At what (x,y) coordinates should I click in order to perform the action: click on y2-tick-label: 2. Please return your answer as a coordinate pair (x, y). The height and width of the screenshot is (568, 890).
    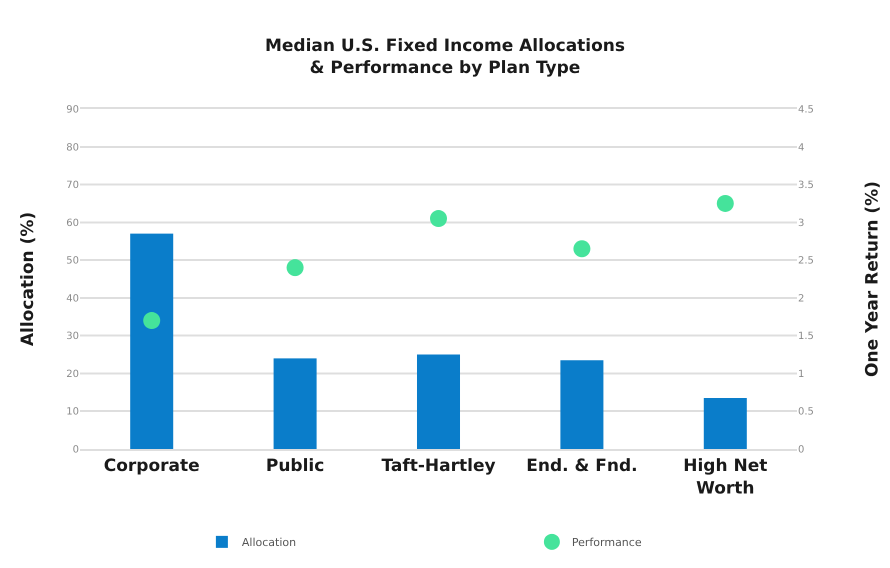
    Looking at the image, I should click on (801, 298).